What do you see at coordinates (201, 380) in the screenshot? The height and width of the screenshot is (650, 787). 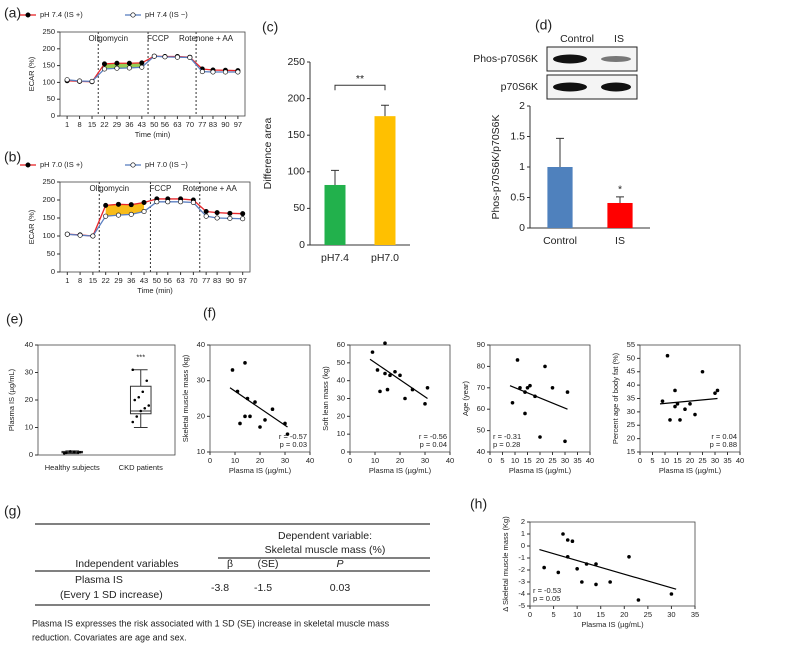 I see `y-tick-label: 30` at bounding box center [201, 380].